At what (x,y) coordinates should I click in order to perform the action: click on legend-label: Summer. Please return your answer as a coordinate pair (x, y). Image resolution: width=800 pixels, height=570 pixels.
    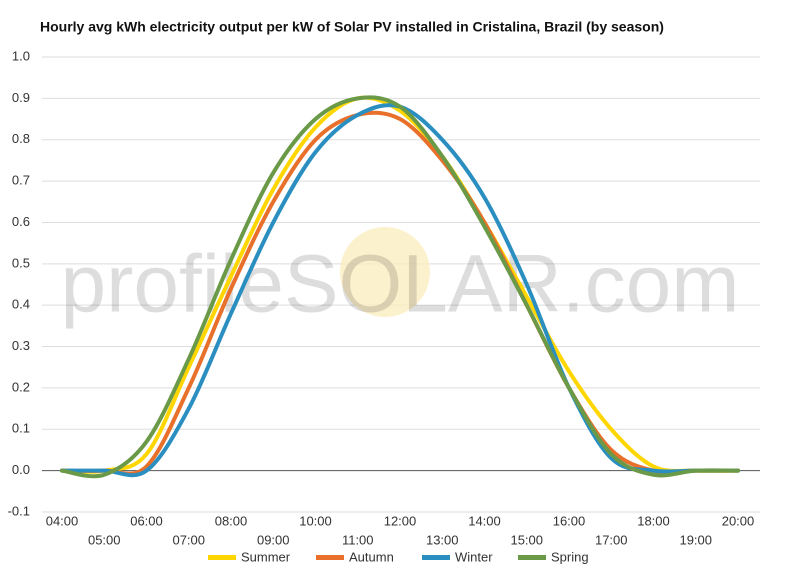
    Looking at the image, I should click on (266, 556).